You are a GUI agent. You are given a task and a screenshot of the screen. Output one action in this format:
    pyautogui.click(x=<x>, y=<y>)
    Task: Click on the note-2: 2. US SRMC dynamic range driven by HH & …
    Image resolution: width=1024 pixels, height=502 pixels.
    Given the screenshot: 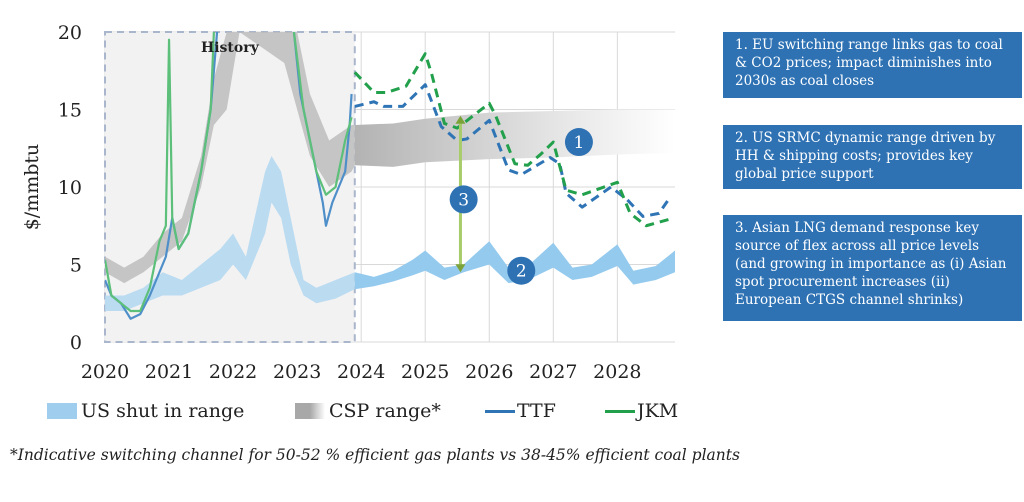 What is the action you would take?
    pyautogui.click(x=872, y=157)
    